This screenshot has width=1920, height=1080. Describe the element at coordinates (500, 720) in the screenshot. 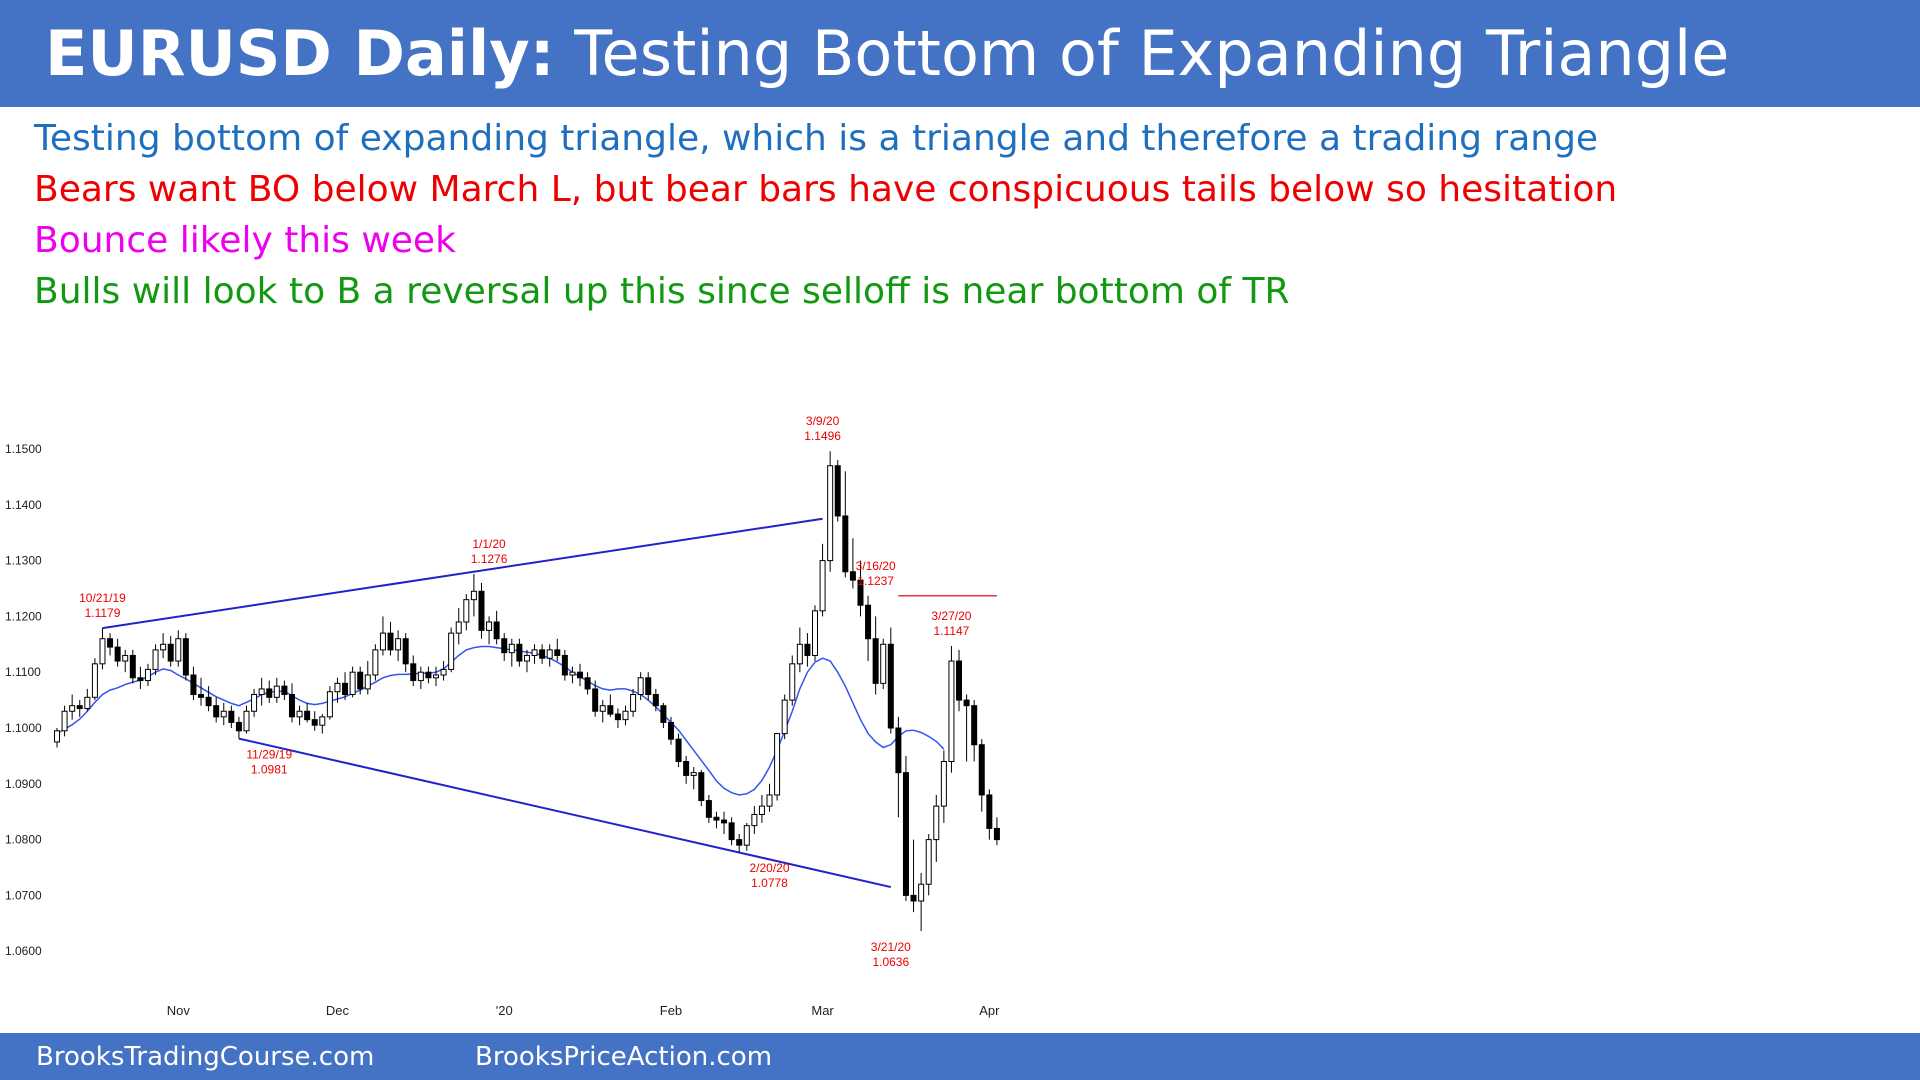

I see `ema-line` at that location.